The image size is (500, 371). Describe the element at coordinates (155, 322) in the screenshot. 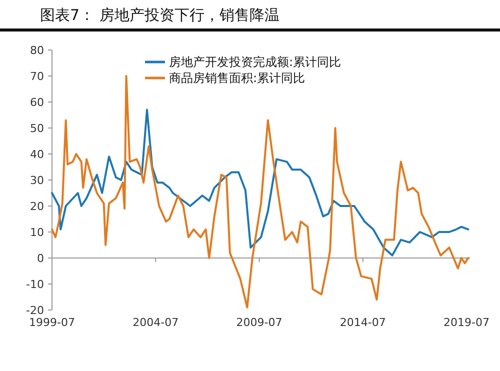

I see `x-tick-label: 2004-07` at that location.